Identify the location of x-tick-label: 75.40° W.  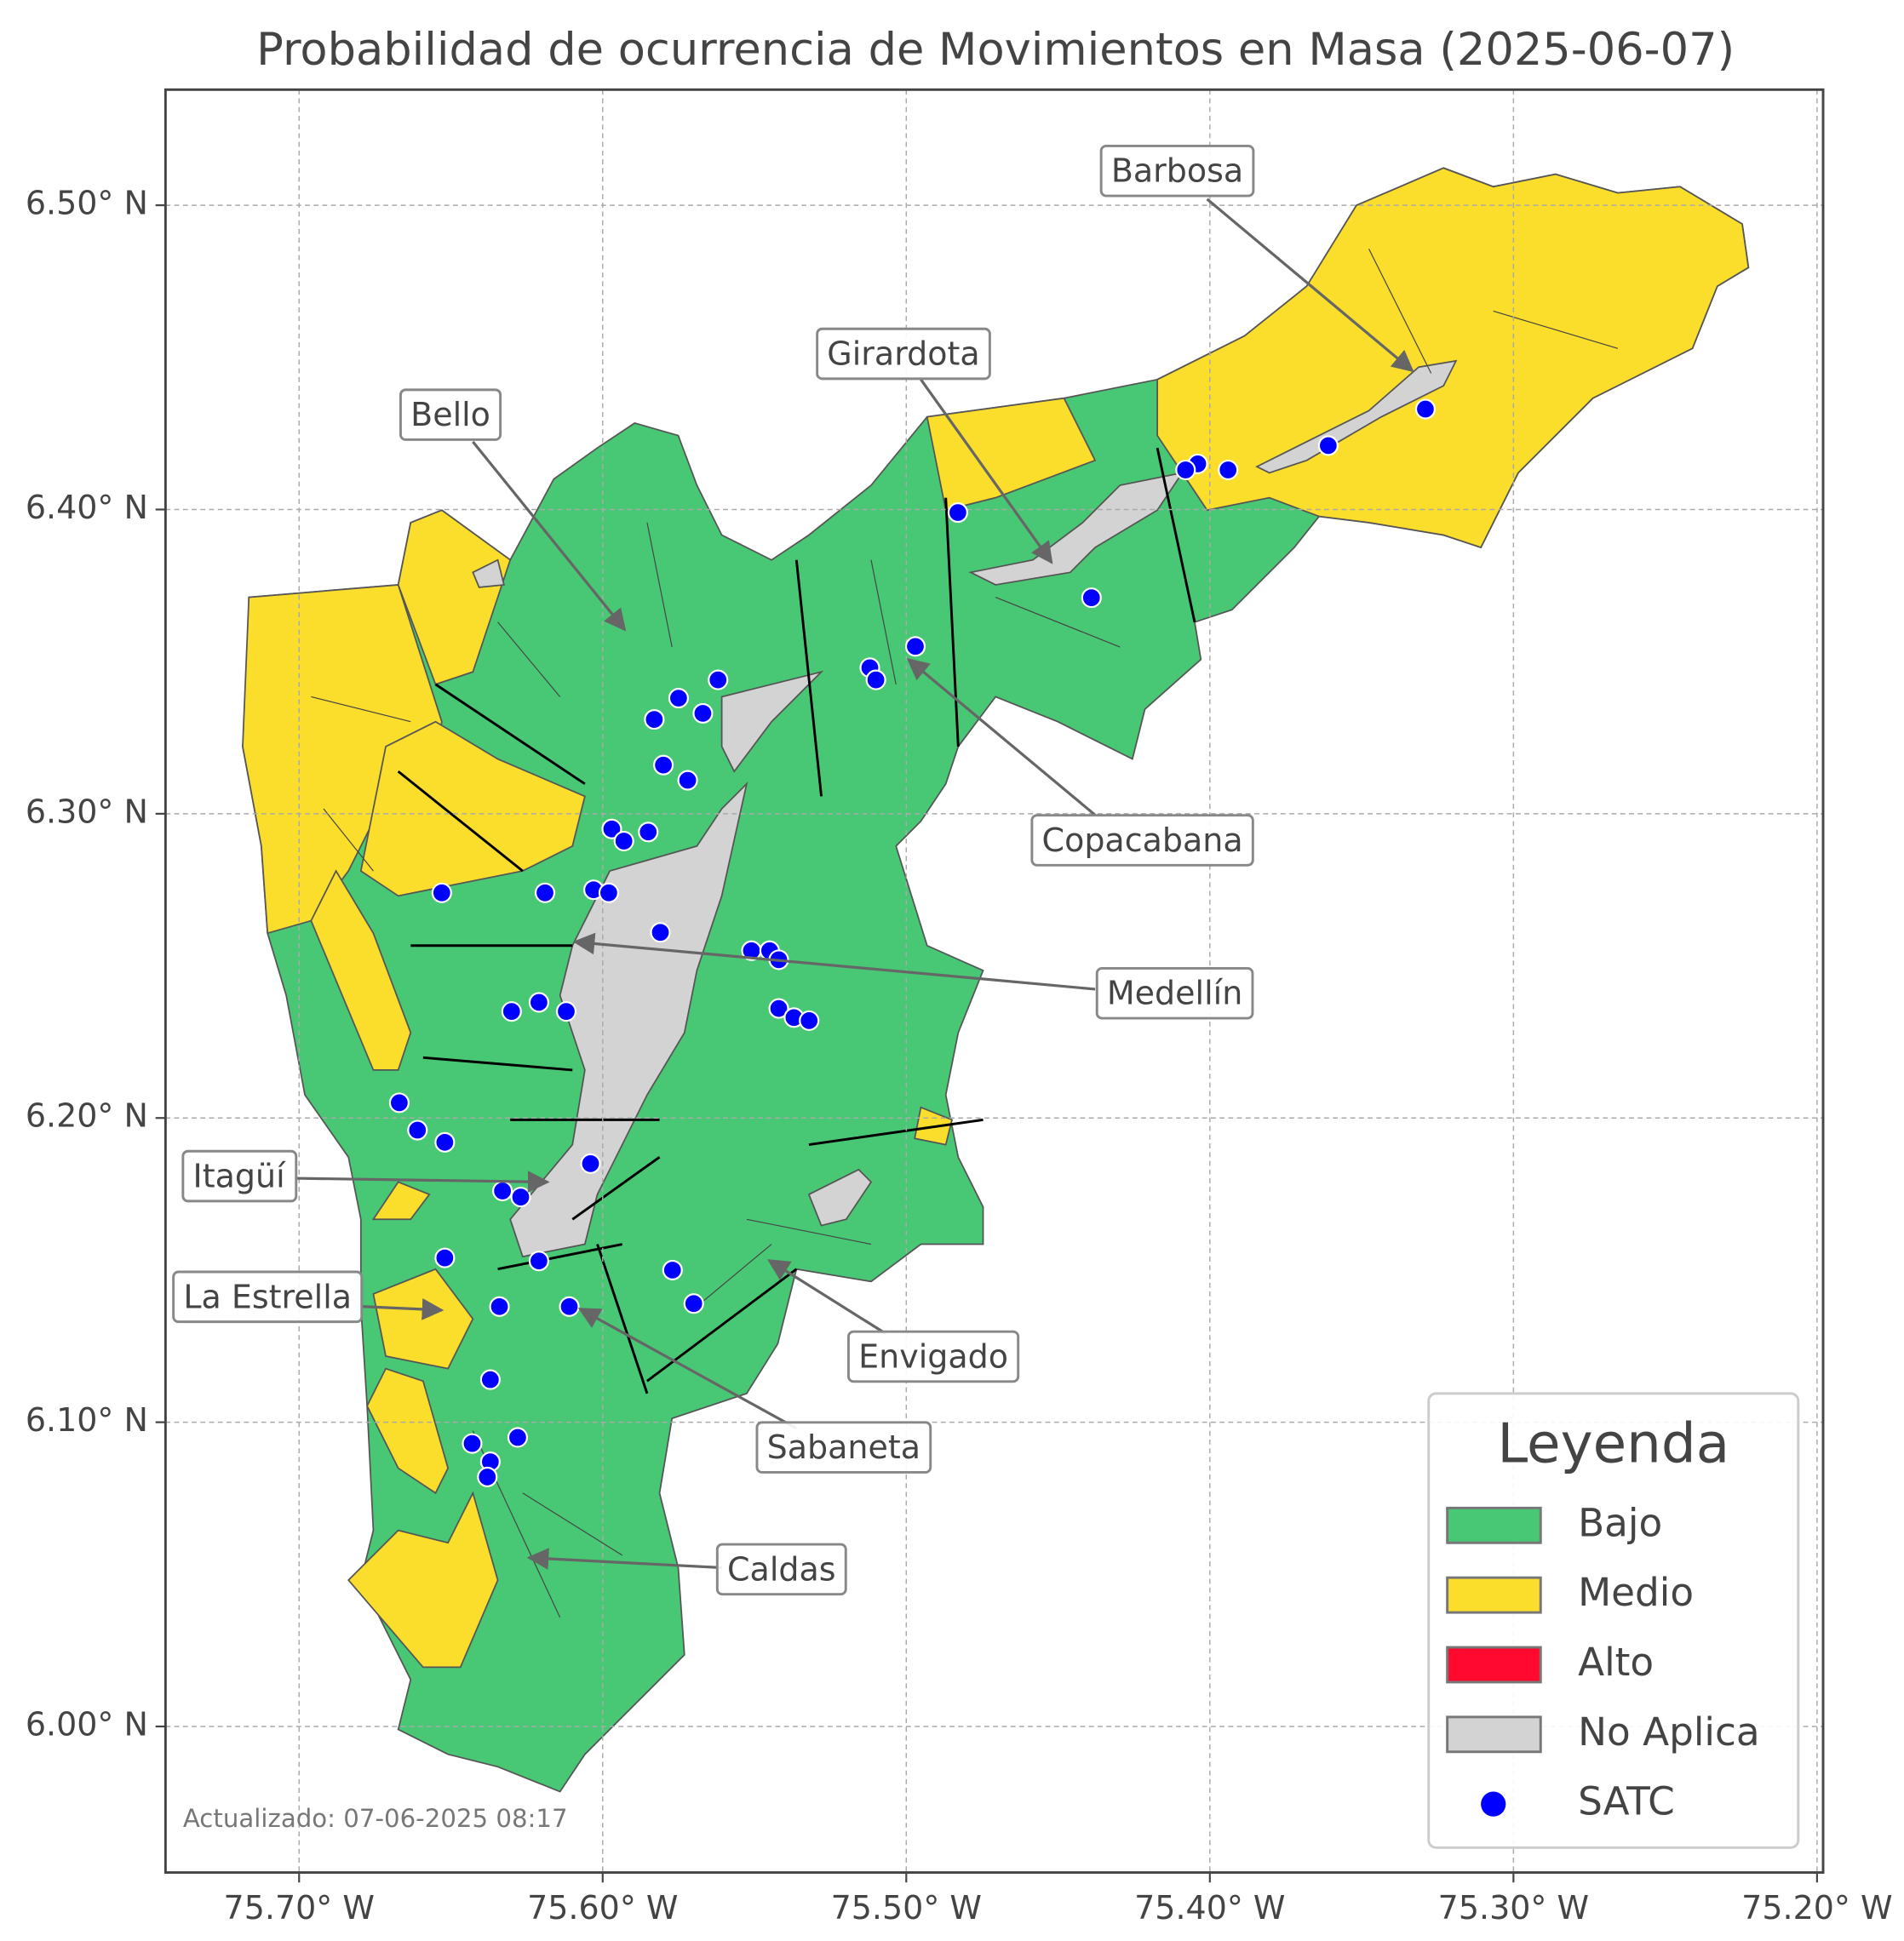
(1209, 1908).